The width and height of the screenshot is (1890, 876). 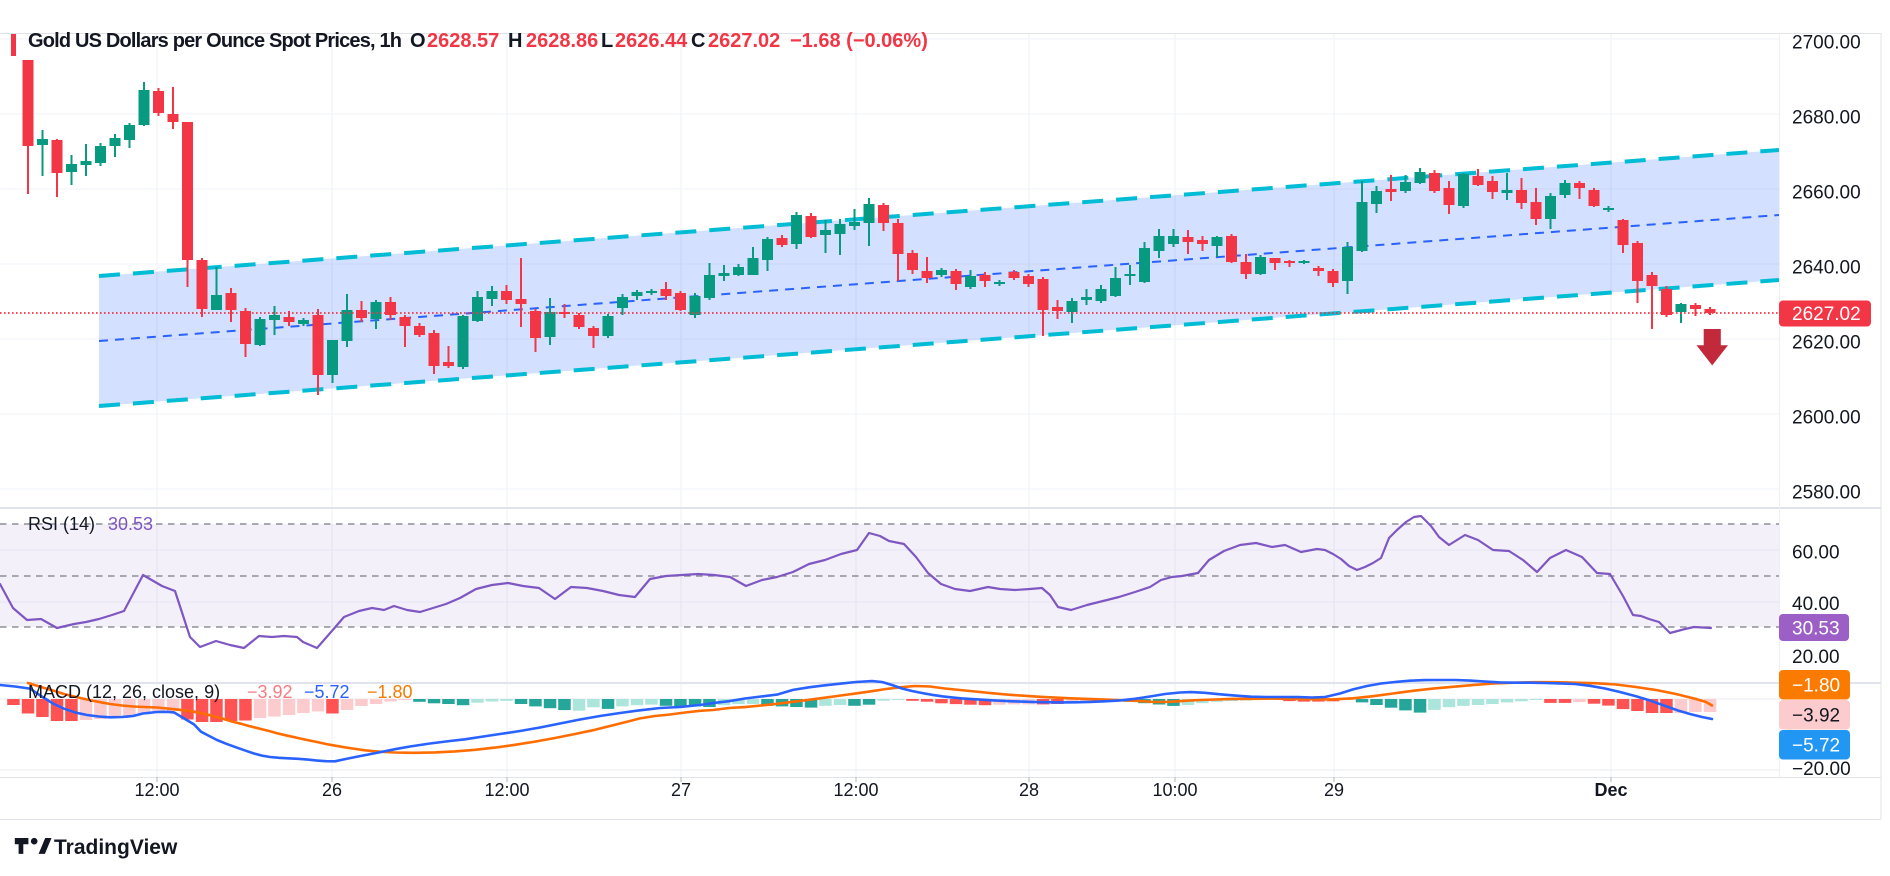 I want to click on svg-text: C, so click(x=698, y=41).